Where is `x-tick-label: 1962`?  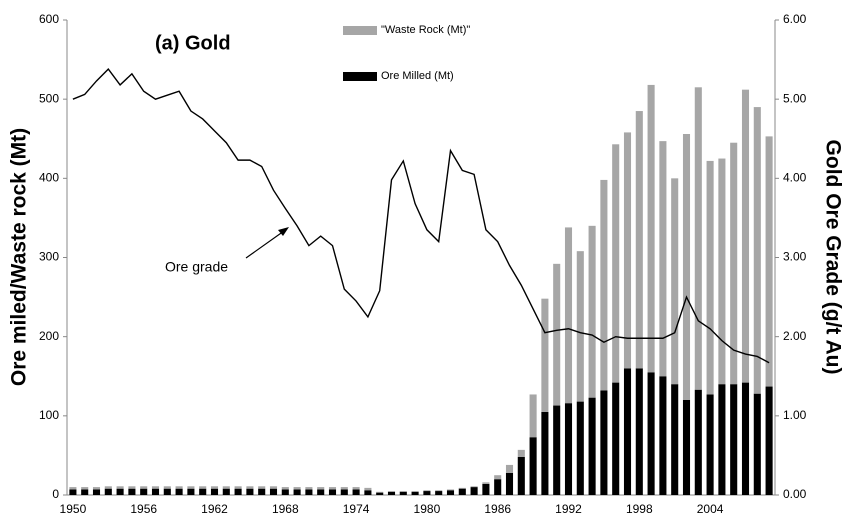 x-tick-label: 1962 is located at coordinates (214, 509).